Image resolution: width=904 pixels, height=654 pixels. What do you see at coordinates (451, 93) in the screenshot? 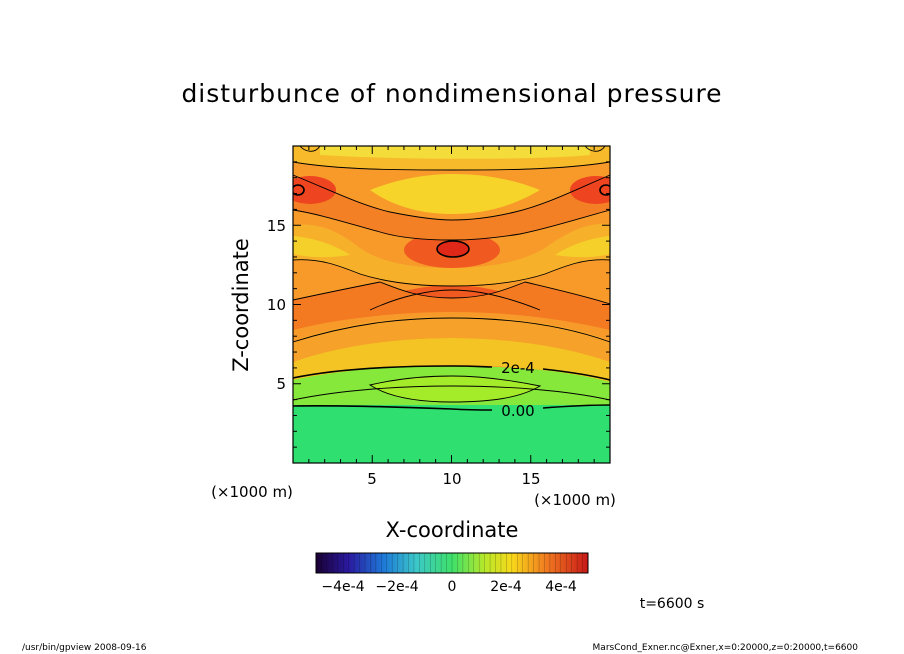
I see `chart-title: disturbunce of nondimensional pressure` at bounding box center [451, 93].